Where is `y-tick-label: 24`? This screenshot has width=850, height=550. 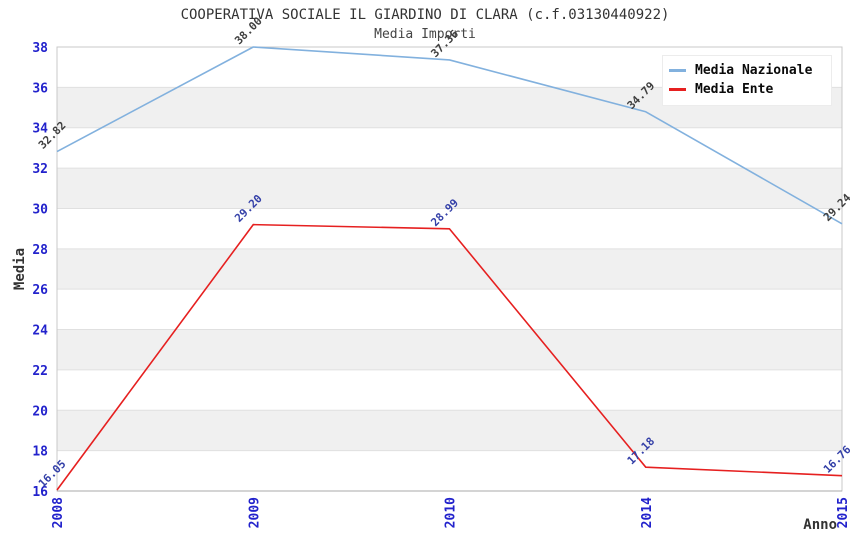
y-tick-label: 24 is located at coordinates (40, 331).